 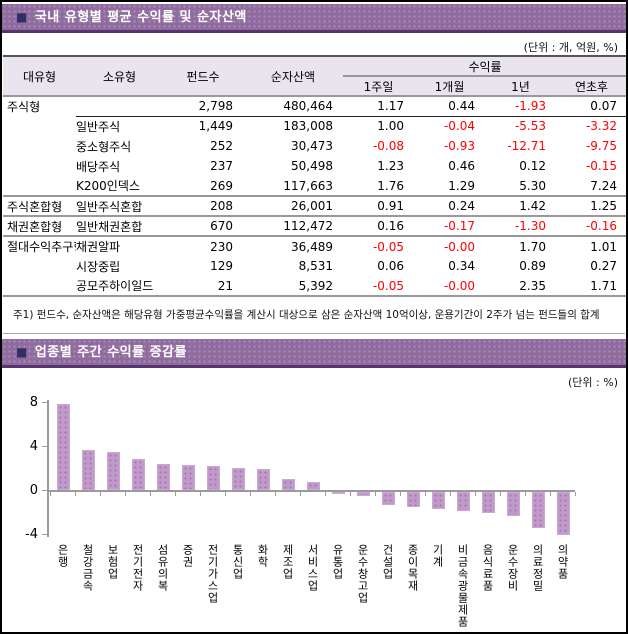 What do you see at coordinates (520, 286) in the screenshot?
I see `cell-return-1year: 2.35` at bounding box center [520, 286].